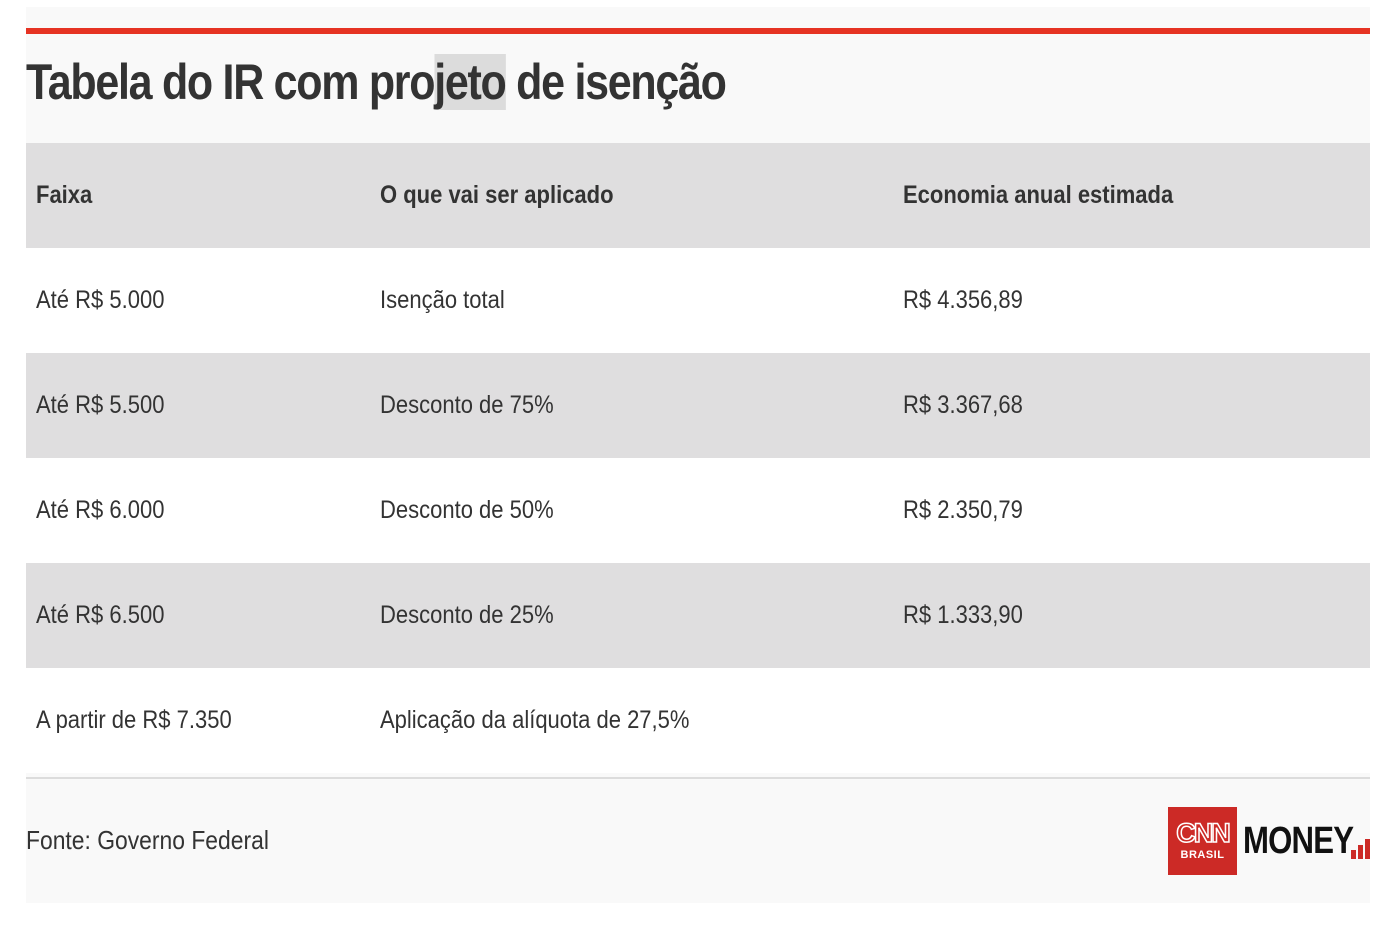 The height and width of the screenshot is (926, 1392). I want to click on brasil-wordmark: BRASIL, so click(1202, 855).